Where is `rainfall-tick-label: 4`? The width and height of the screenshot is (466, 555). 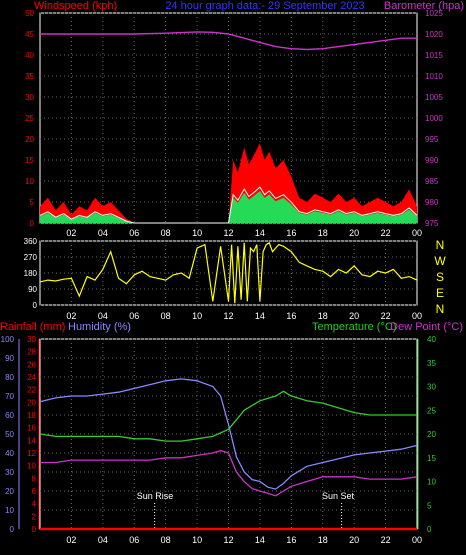
rainfall-tick-label: 4 is located at coordinates (34, 504).